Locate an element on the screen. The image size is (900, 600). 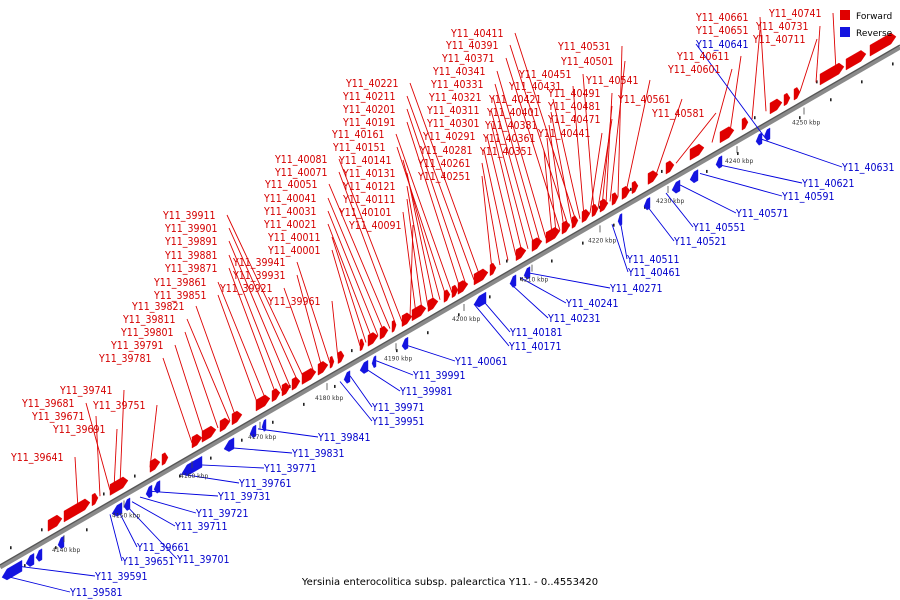
forward-gene-label: Y11_40351 is located at coordinates (506, 152).